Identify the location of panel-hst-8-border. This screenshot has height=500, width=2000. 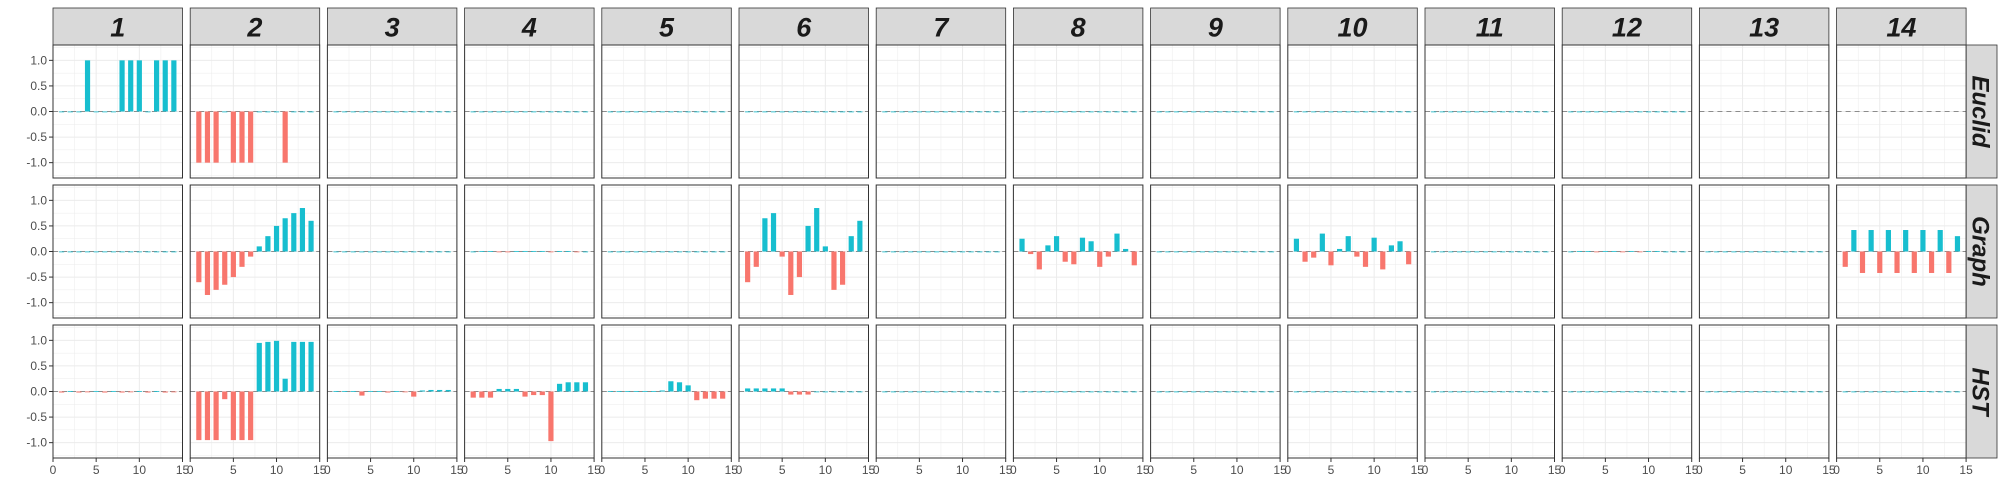
(1078, 391).